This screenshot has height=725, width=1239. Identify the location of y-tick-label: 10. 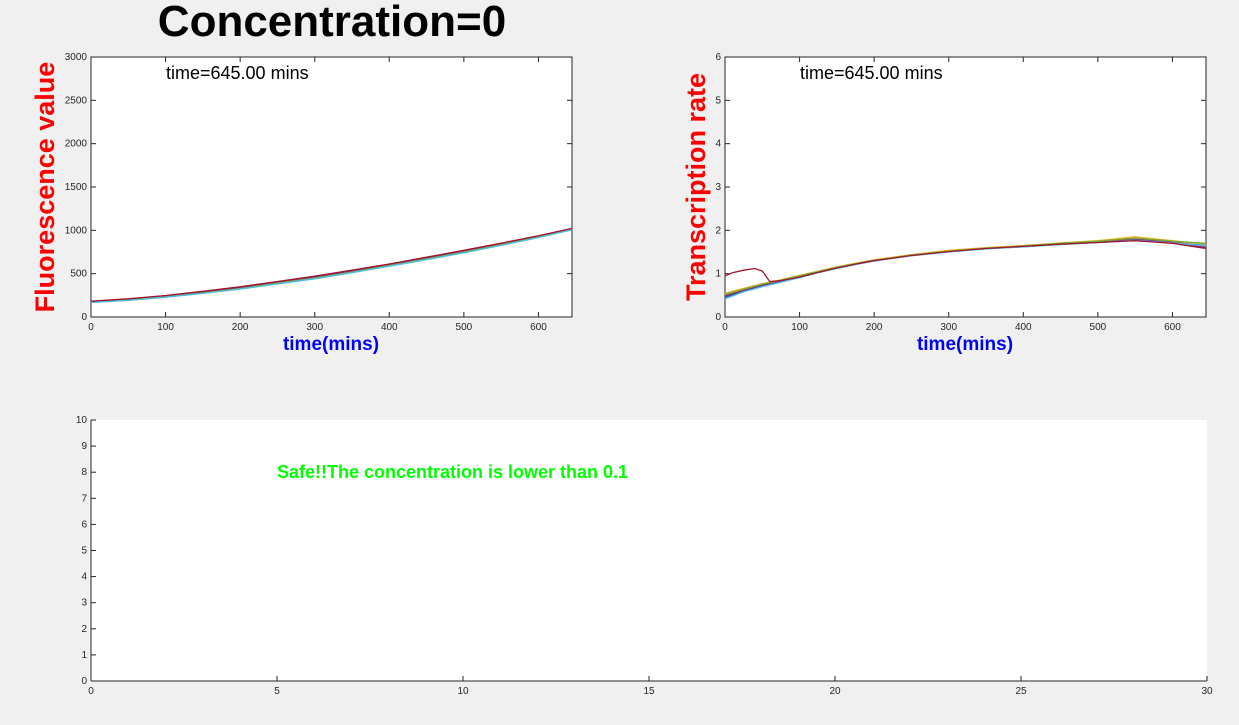
(82, 420).